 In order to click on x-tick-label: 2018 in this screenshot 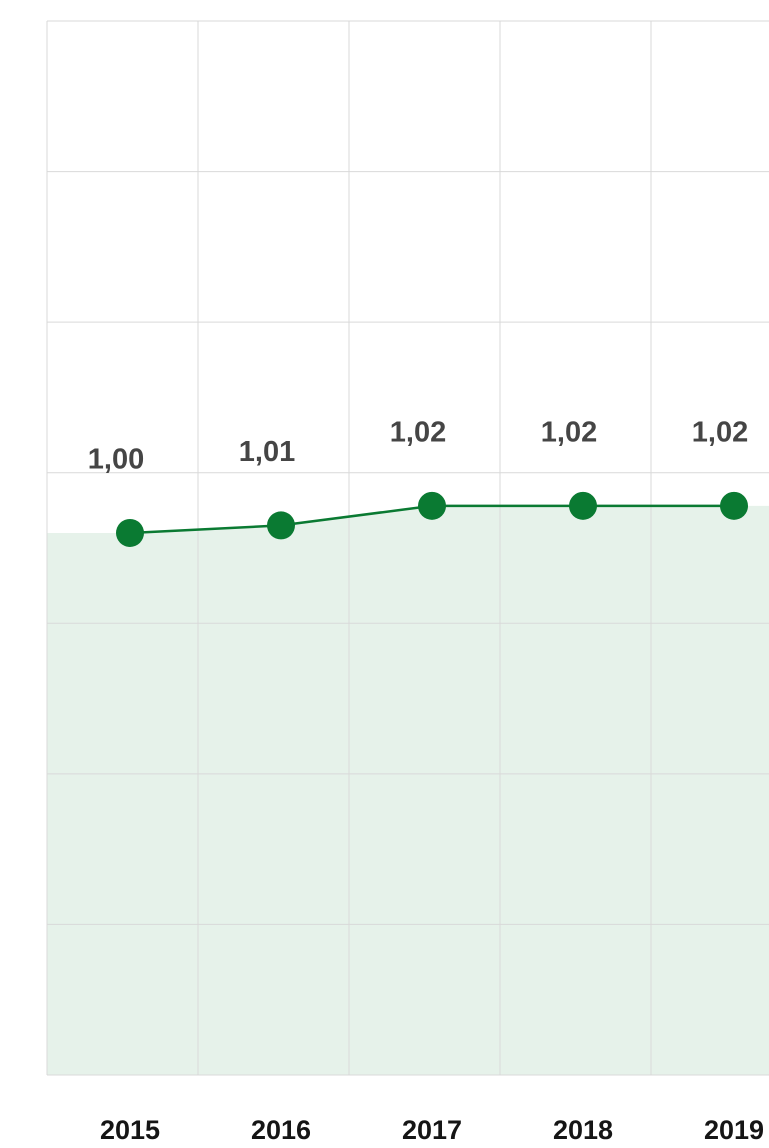, I will do `click(583, 1130)`.